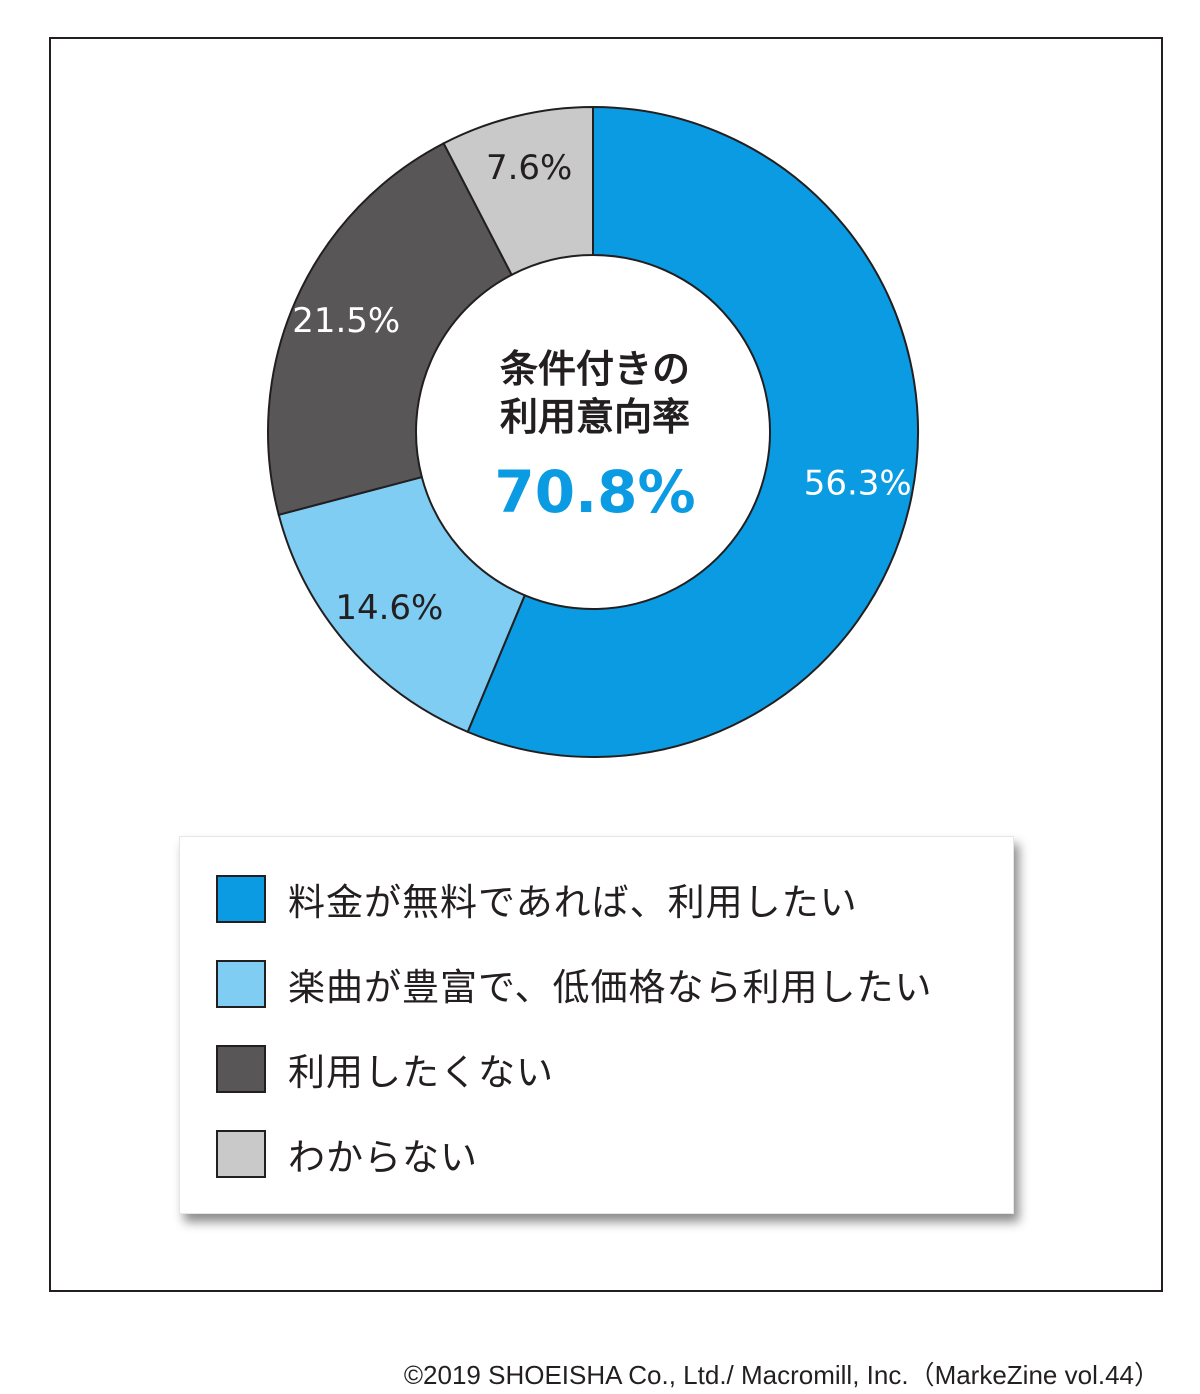 The image size is (1200, 1394). I want to click on legend-label: 利用したくない, so click(421, 1072).